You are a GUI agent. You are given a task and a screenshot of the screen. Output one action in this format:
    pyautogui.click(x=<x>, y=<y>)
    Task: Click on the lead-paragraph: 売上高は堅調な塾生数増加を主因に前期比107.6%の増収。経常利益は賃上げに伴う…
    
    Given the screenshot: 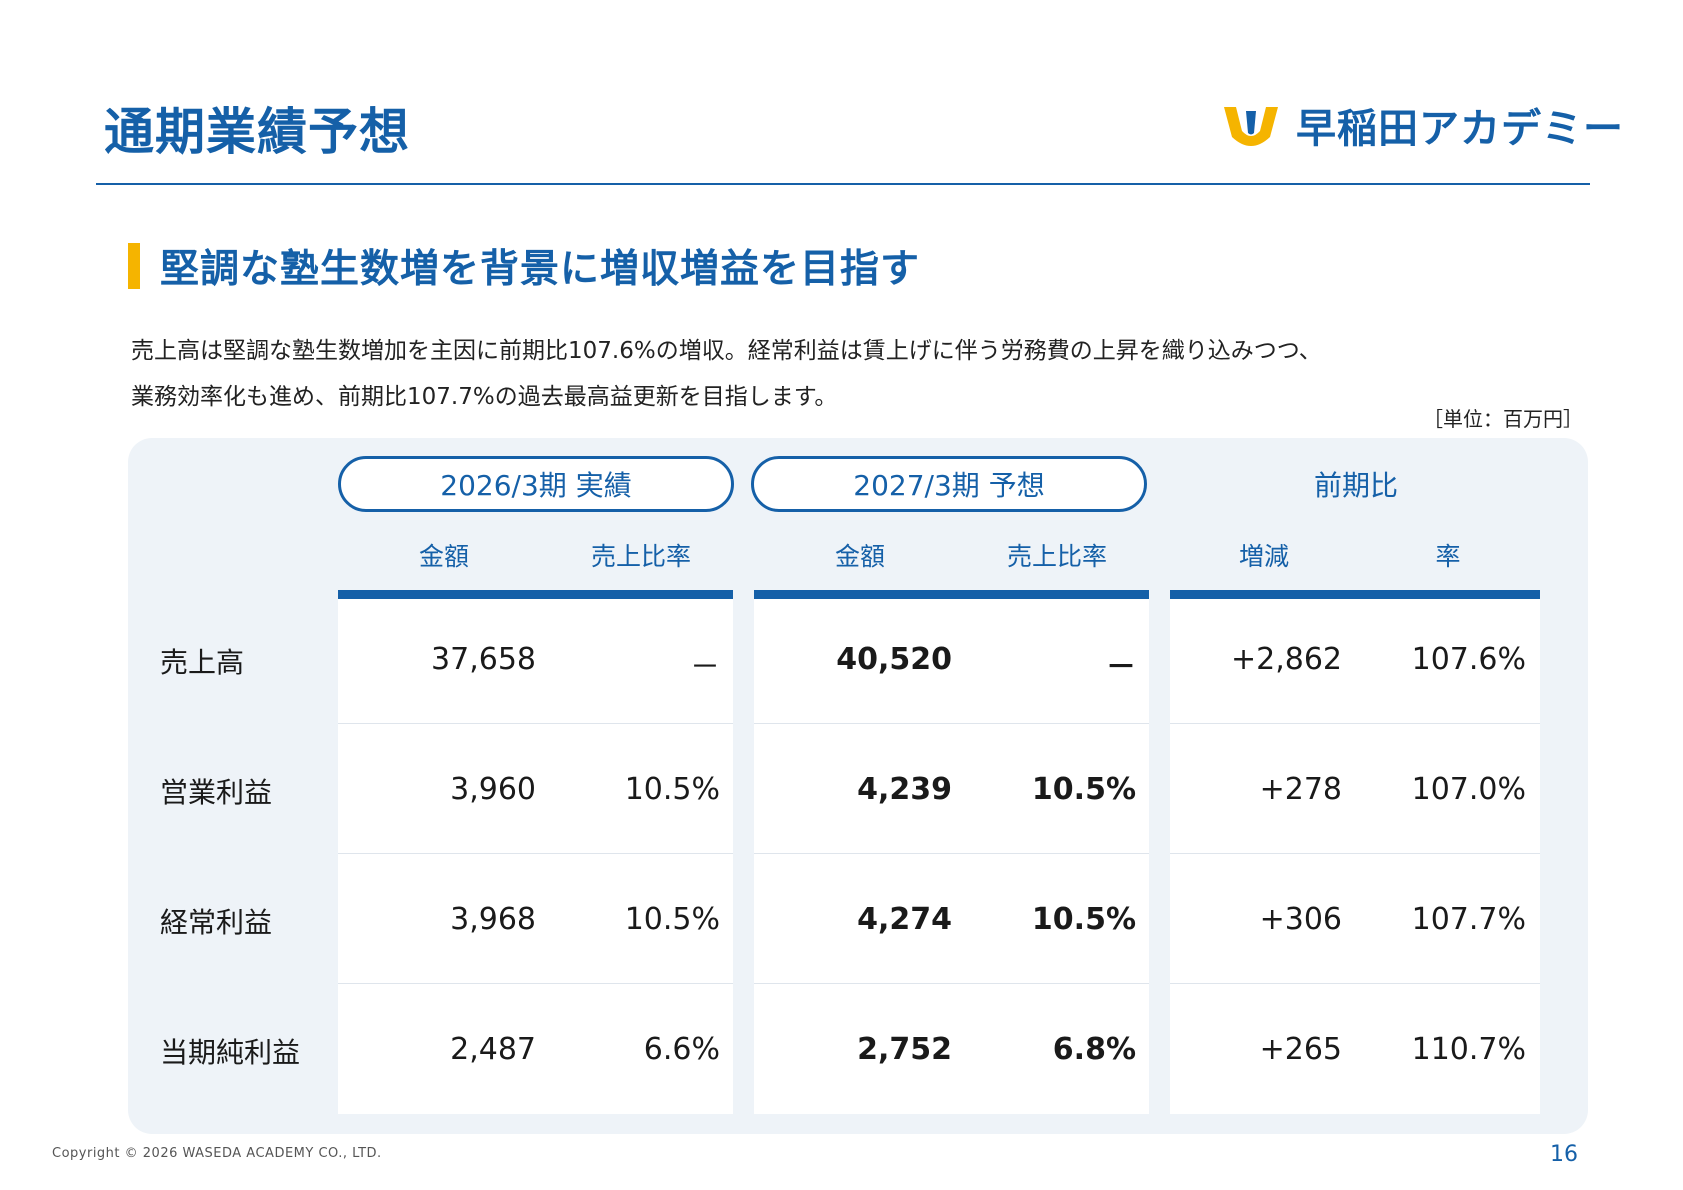 What is the action you would take?
    pyautogui.click(x=851, y=374)
    